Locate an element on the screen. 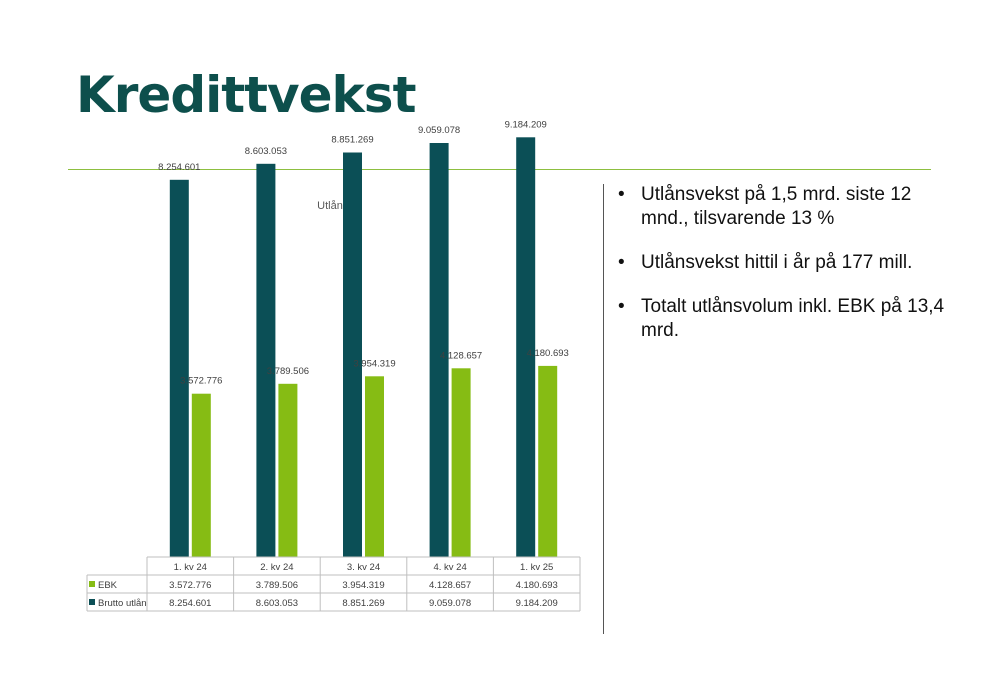 Image resolution: width=1000 pixels, height=685 pixels. x-tick-label-3: 3. kv 24 is located at coordinates (363, 567).